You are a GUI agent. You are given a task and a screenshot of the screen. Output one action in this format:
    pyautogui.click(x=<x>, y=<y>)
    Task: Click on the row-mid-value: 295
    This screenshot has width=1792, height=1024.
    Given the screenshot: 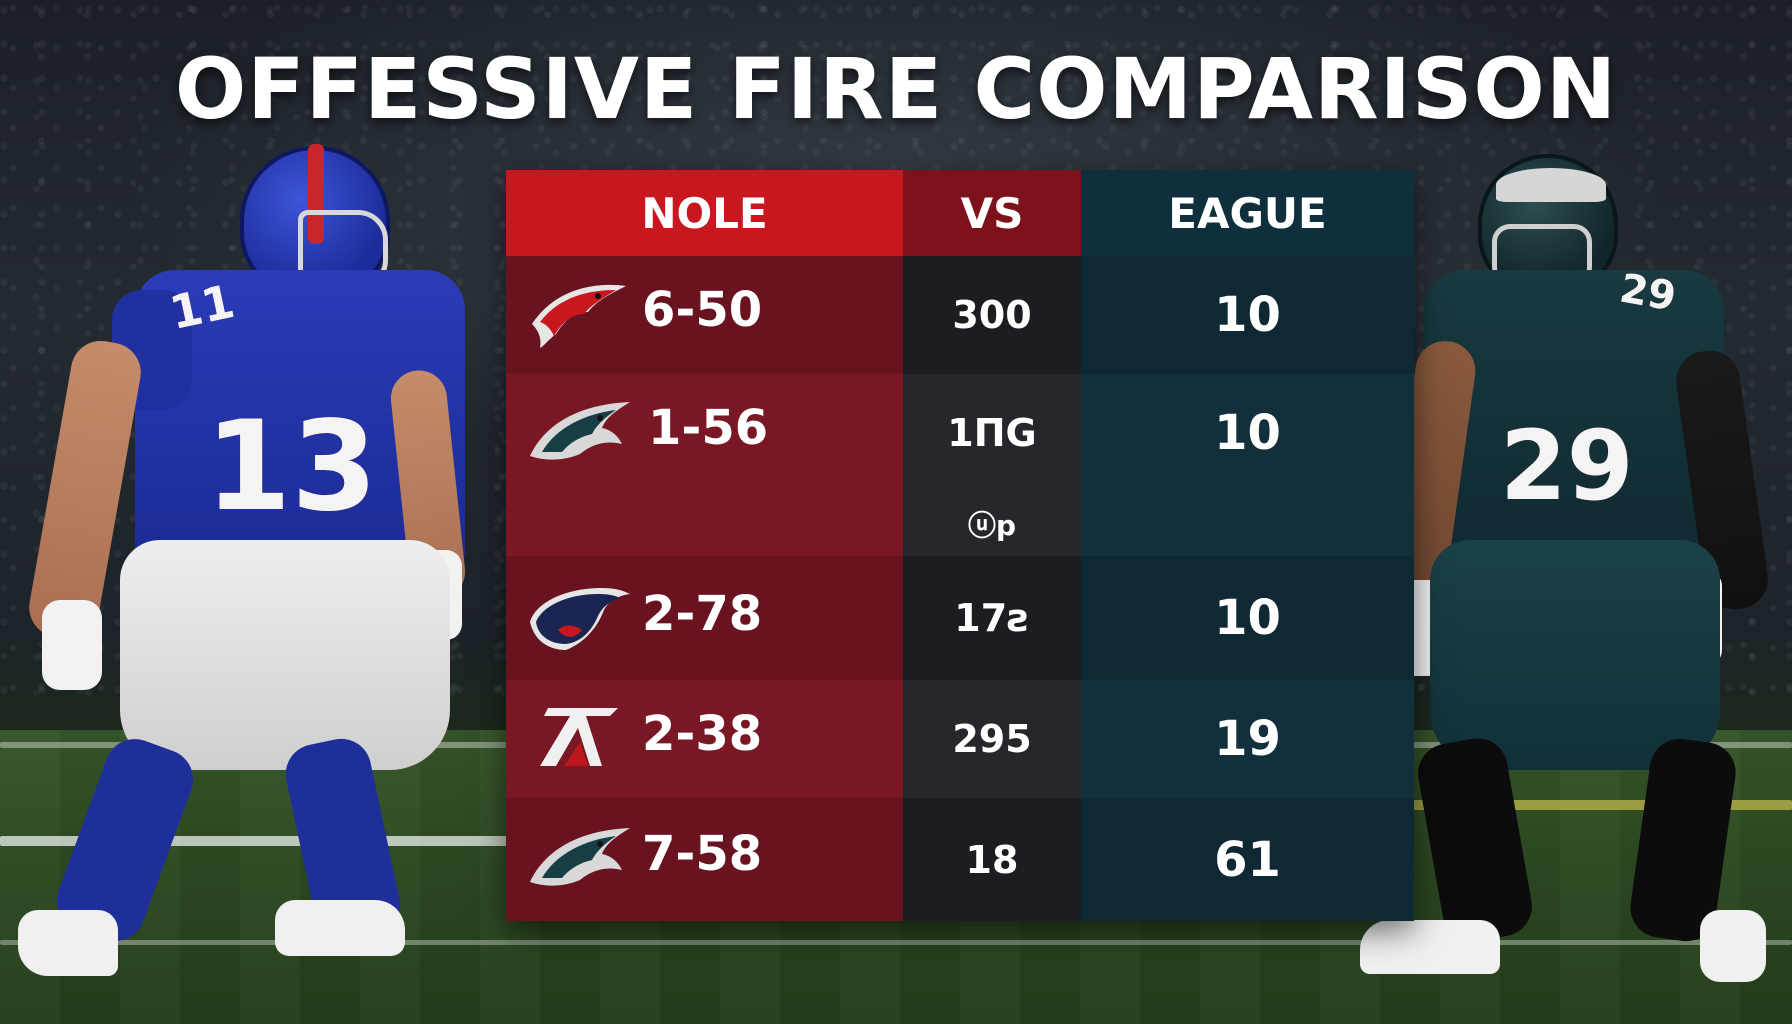 What is the action you would take?
    pyautogui.click(x=992, y=739)
    